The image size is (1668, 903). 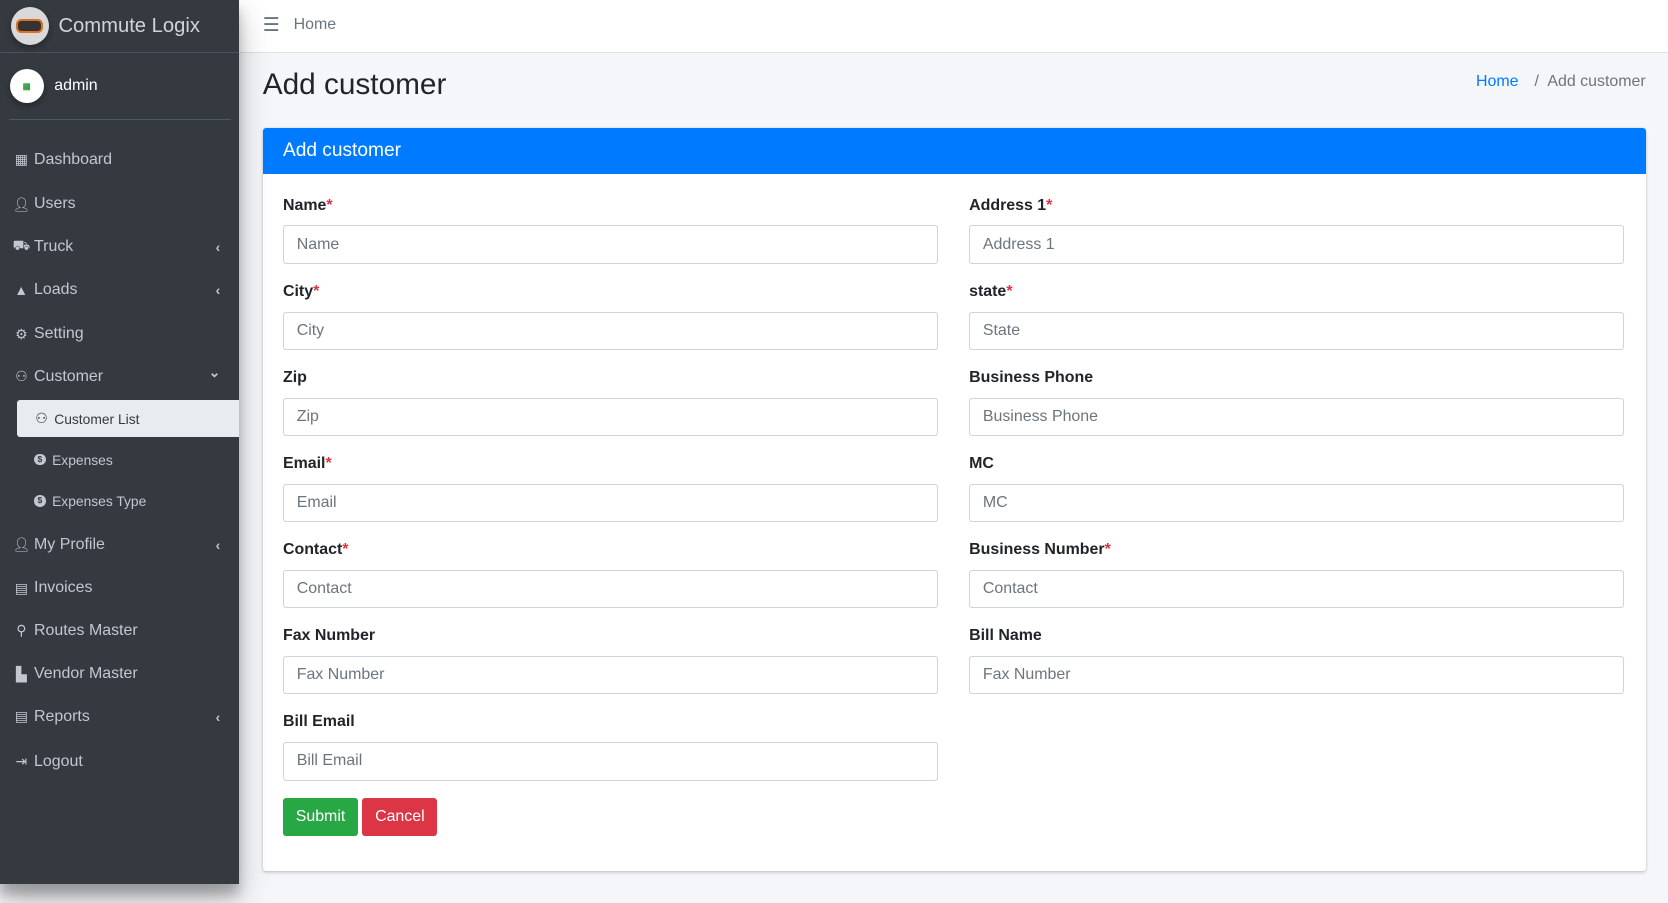 What do you see at coordinates (1005, 636) in the screenshot?
I see `label-text: Bill Name` at bounding box center [1005, 636].